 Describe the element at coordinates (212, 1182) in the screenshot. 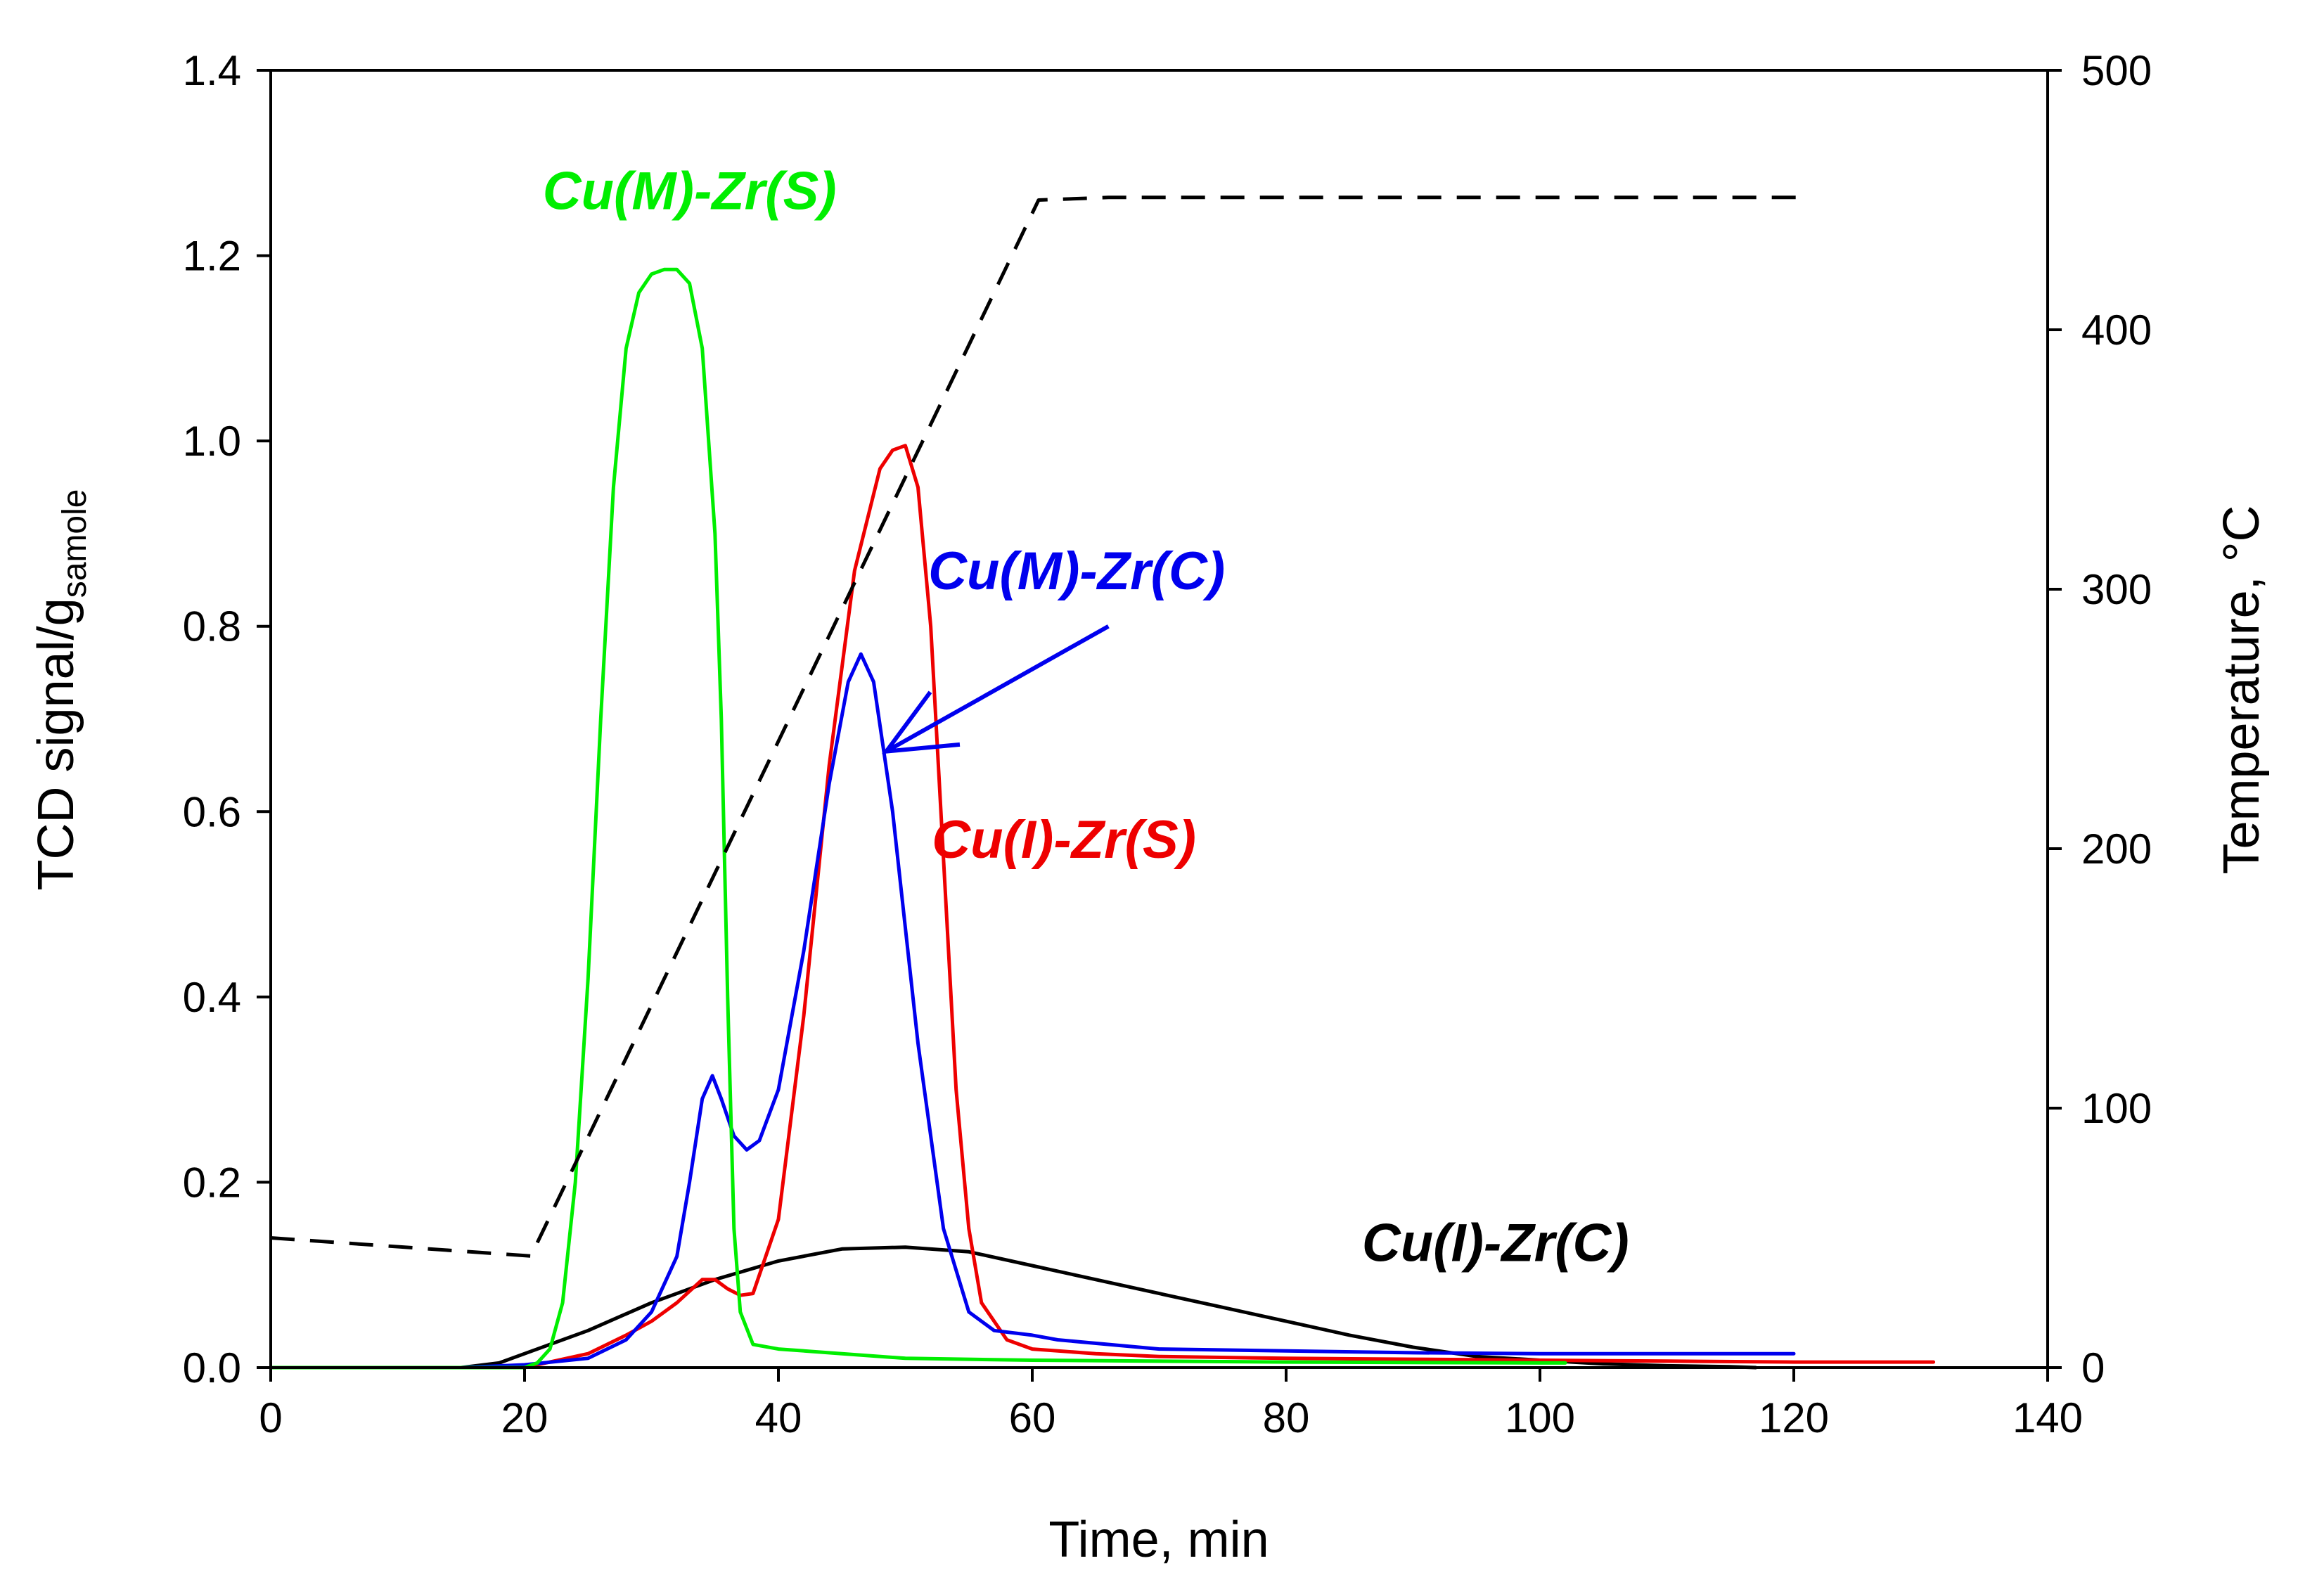

I see `y-tick-label: 0.2` at that location.